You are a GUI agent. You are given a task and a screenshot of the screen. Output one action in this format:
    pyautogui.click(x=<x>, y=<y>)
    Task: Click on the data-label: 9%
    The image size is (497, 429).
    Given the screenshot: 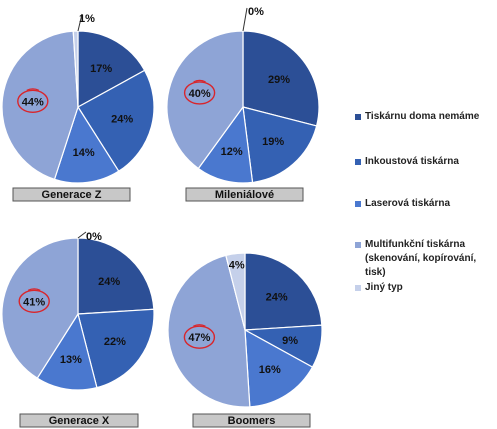 What is the action you would take?
    pyautogui.click(x=290, y=341)
    